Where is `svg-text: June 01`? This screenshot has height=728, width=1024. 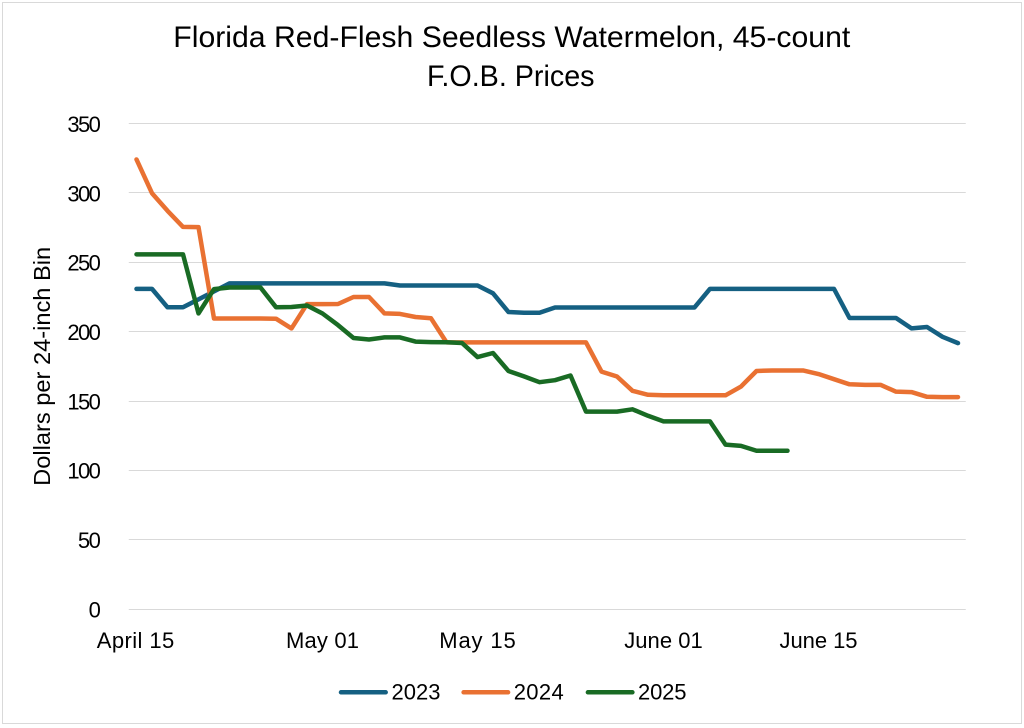
svg-text: June 01 is located at coordinates (663, 640).